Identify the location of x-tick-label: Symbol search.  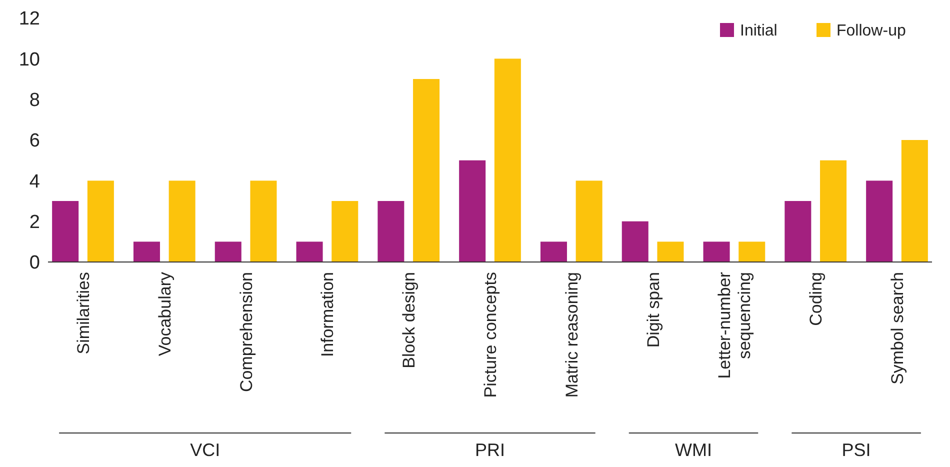
(897, 328).